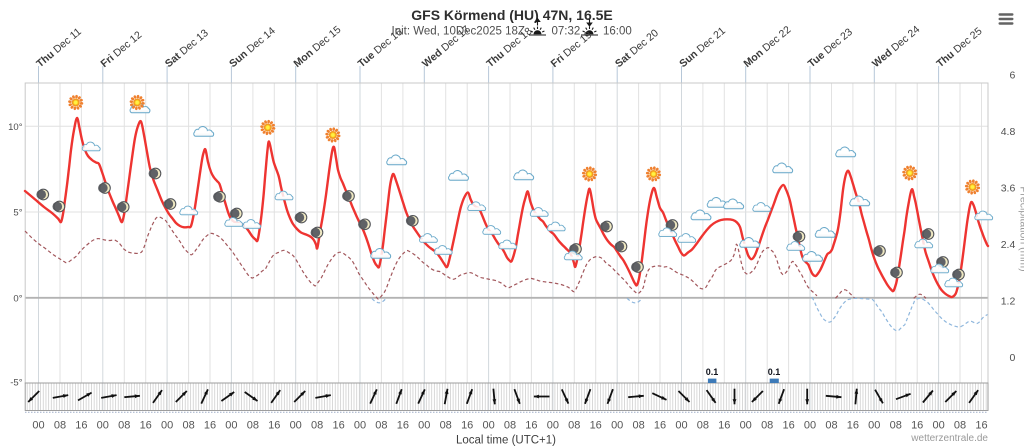  Describe the element at coordinates (617, 32) in the screenshot. I see `svg-text: 16:00` at that location.